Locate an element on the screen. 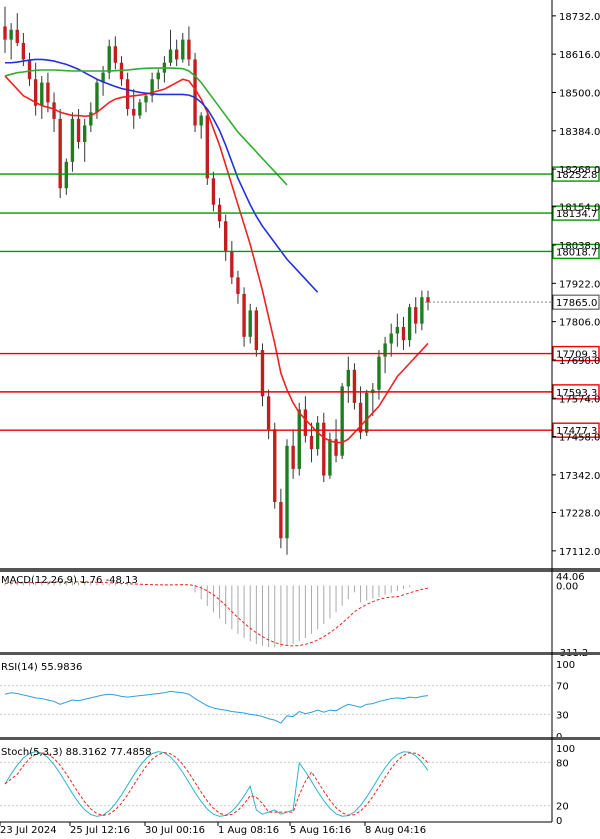  stoch-main-line is located at coordinates (216, 784).